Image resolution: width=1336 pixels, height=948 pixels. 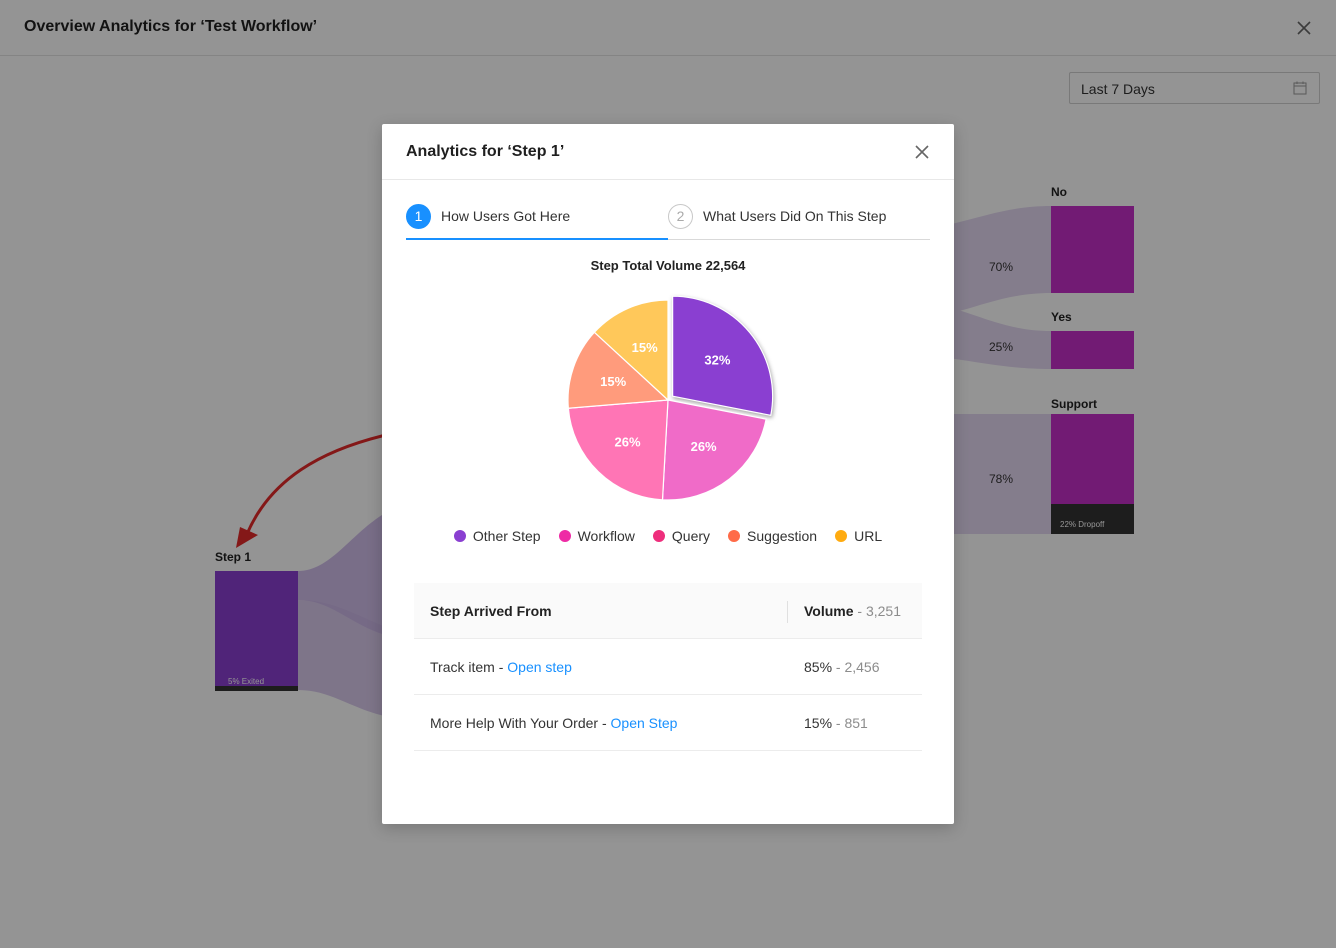 What do you see at coordinates (418, 216) in the screenshot?
I see `tab-step-number: 1` at bounding box center [418, 216].